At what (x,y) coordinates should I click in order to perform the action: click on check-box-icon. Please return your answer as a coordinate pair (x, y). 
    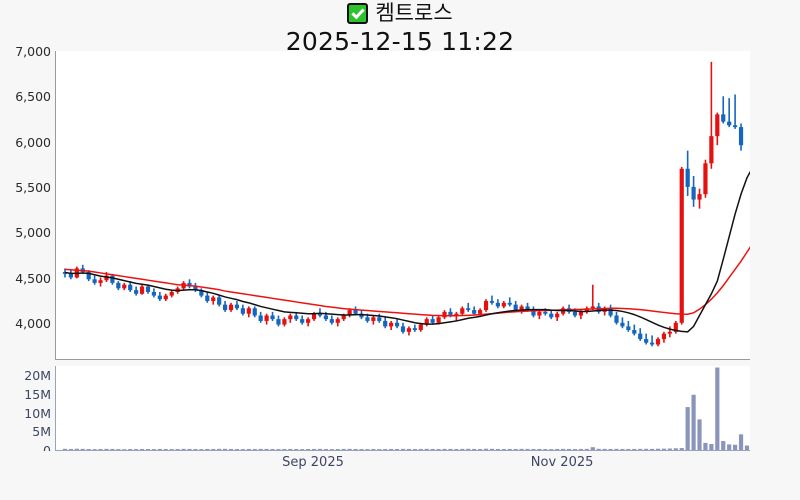
    Looking at the image, I should click on (358, 13).